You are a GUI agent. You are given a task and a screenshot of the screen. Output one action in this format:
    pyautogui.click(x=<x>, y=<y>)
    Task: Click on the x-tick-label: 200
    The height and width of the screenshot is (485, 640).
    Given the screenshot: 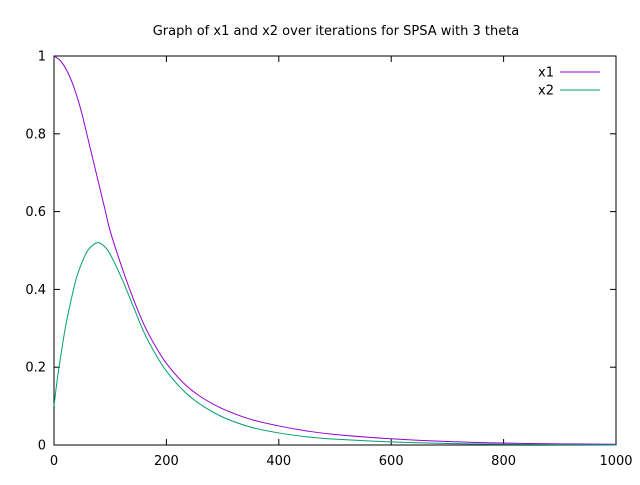 What is the action you would take?
    pyautogui.click(x=166, y=461)
    